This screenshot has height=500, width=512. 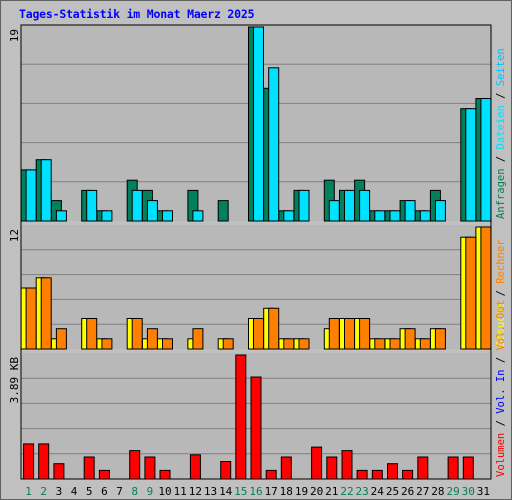 I want to click on legend-entry-rechner: Rechner, so click(x=501, y=262).